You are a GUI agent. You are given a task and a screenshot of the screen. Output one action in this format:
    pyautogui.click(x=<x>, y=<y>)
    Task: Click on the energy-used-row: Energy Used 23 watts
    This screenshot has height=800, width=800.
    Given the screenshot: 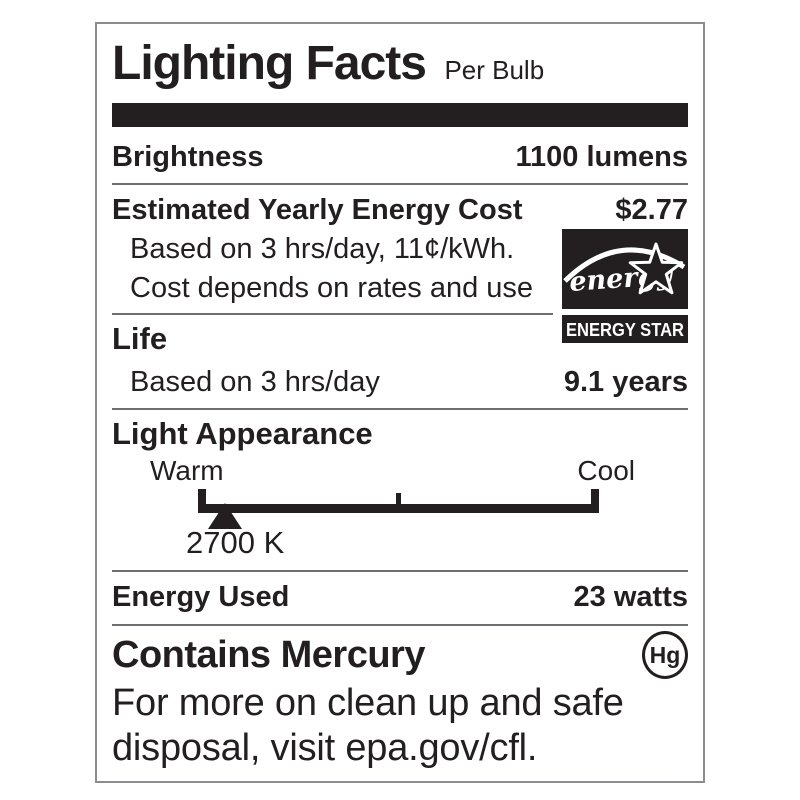 What is the action you would take?
    pyautogui.click(x=400, y=597)
    